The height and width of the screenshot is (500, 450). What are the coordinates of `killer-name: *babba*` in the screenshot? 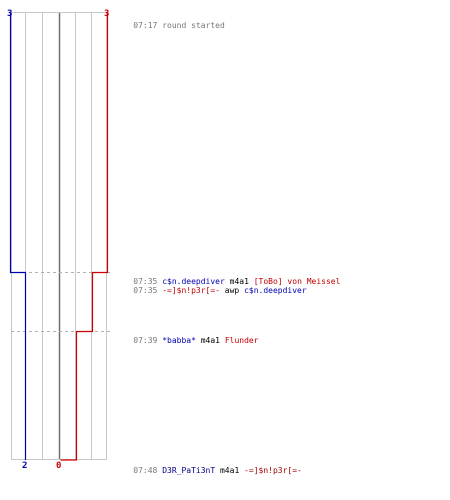 It's located at (179, 340).